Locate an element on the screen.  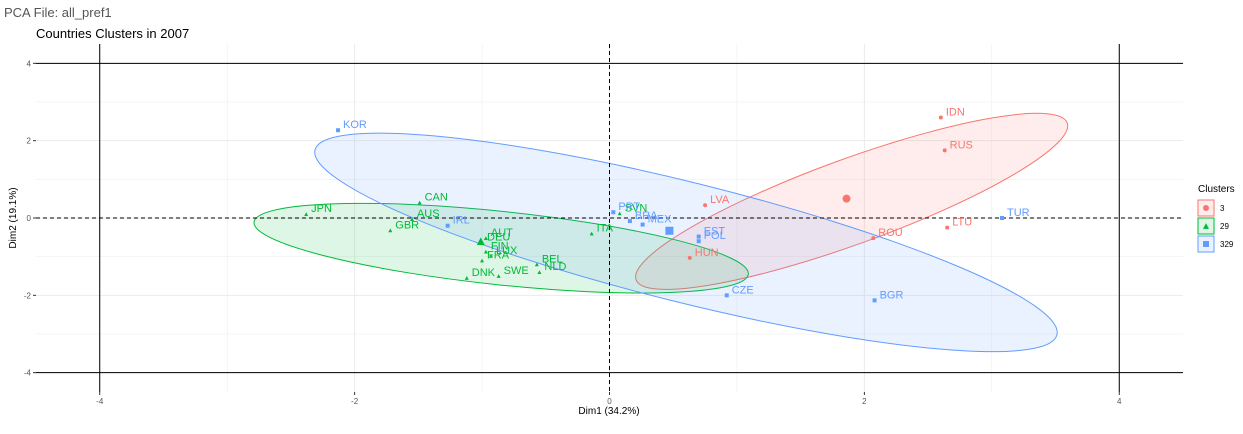
point-label-CAN: CAN is located at coordinates (436, 198).